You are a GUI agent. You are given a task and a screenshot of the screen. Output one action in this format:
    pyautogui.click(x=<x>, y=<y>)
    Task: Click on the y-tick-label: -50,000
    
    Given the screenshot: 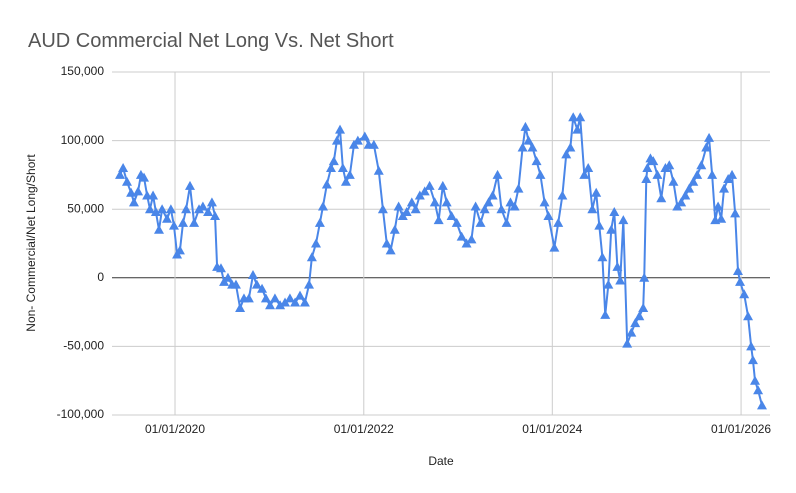 What is the action you would take?
    pyautogui.click(x=83, y=346)
    